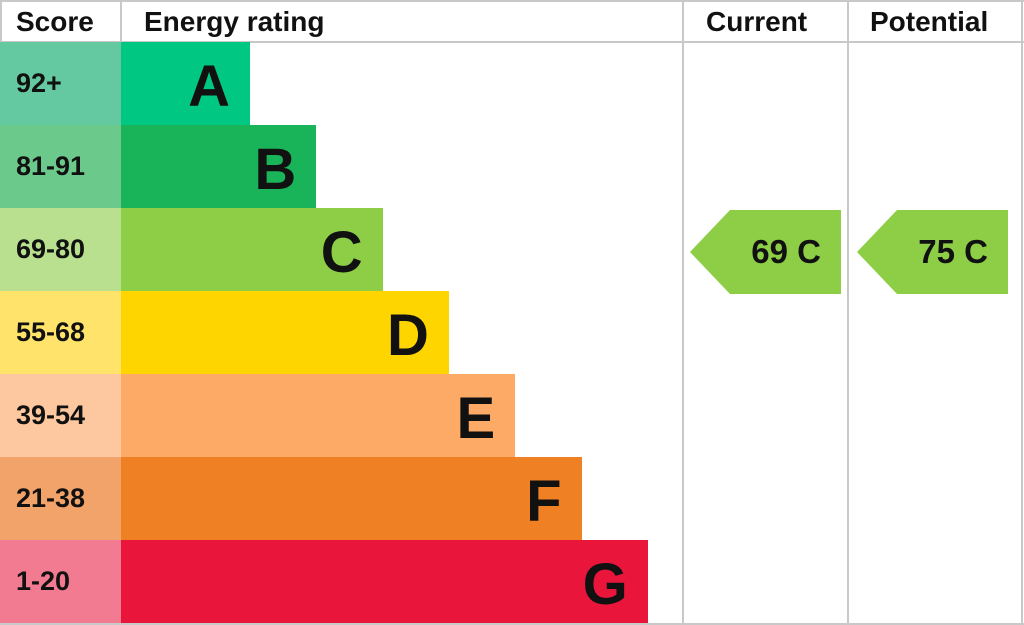 Image resolution: width=1024 pixels, height=625 pixels. Describe the element at coordinates (384, 581) in the screenshot. I see `rating-bar-g: G` at that location.